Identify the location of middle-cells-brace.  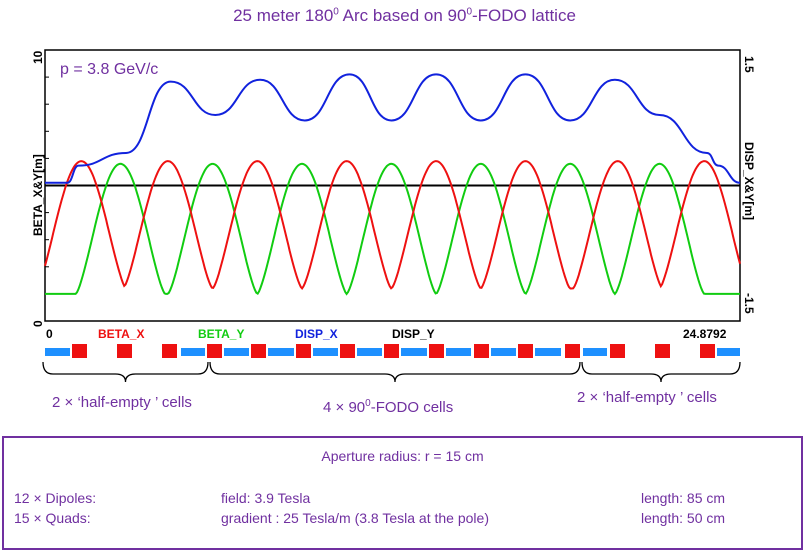
(395, 372).